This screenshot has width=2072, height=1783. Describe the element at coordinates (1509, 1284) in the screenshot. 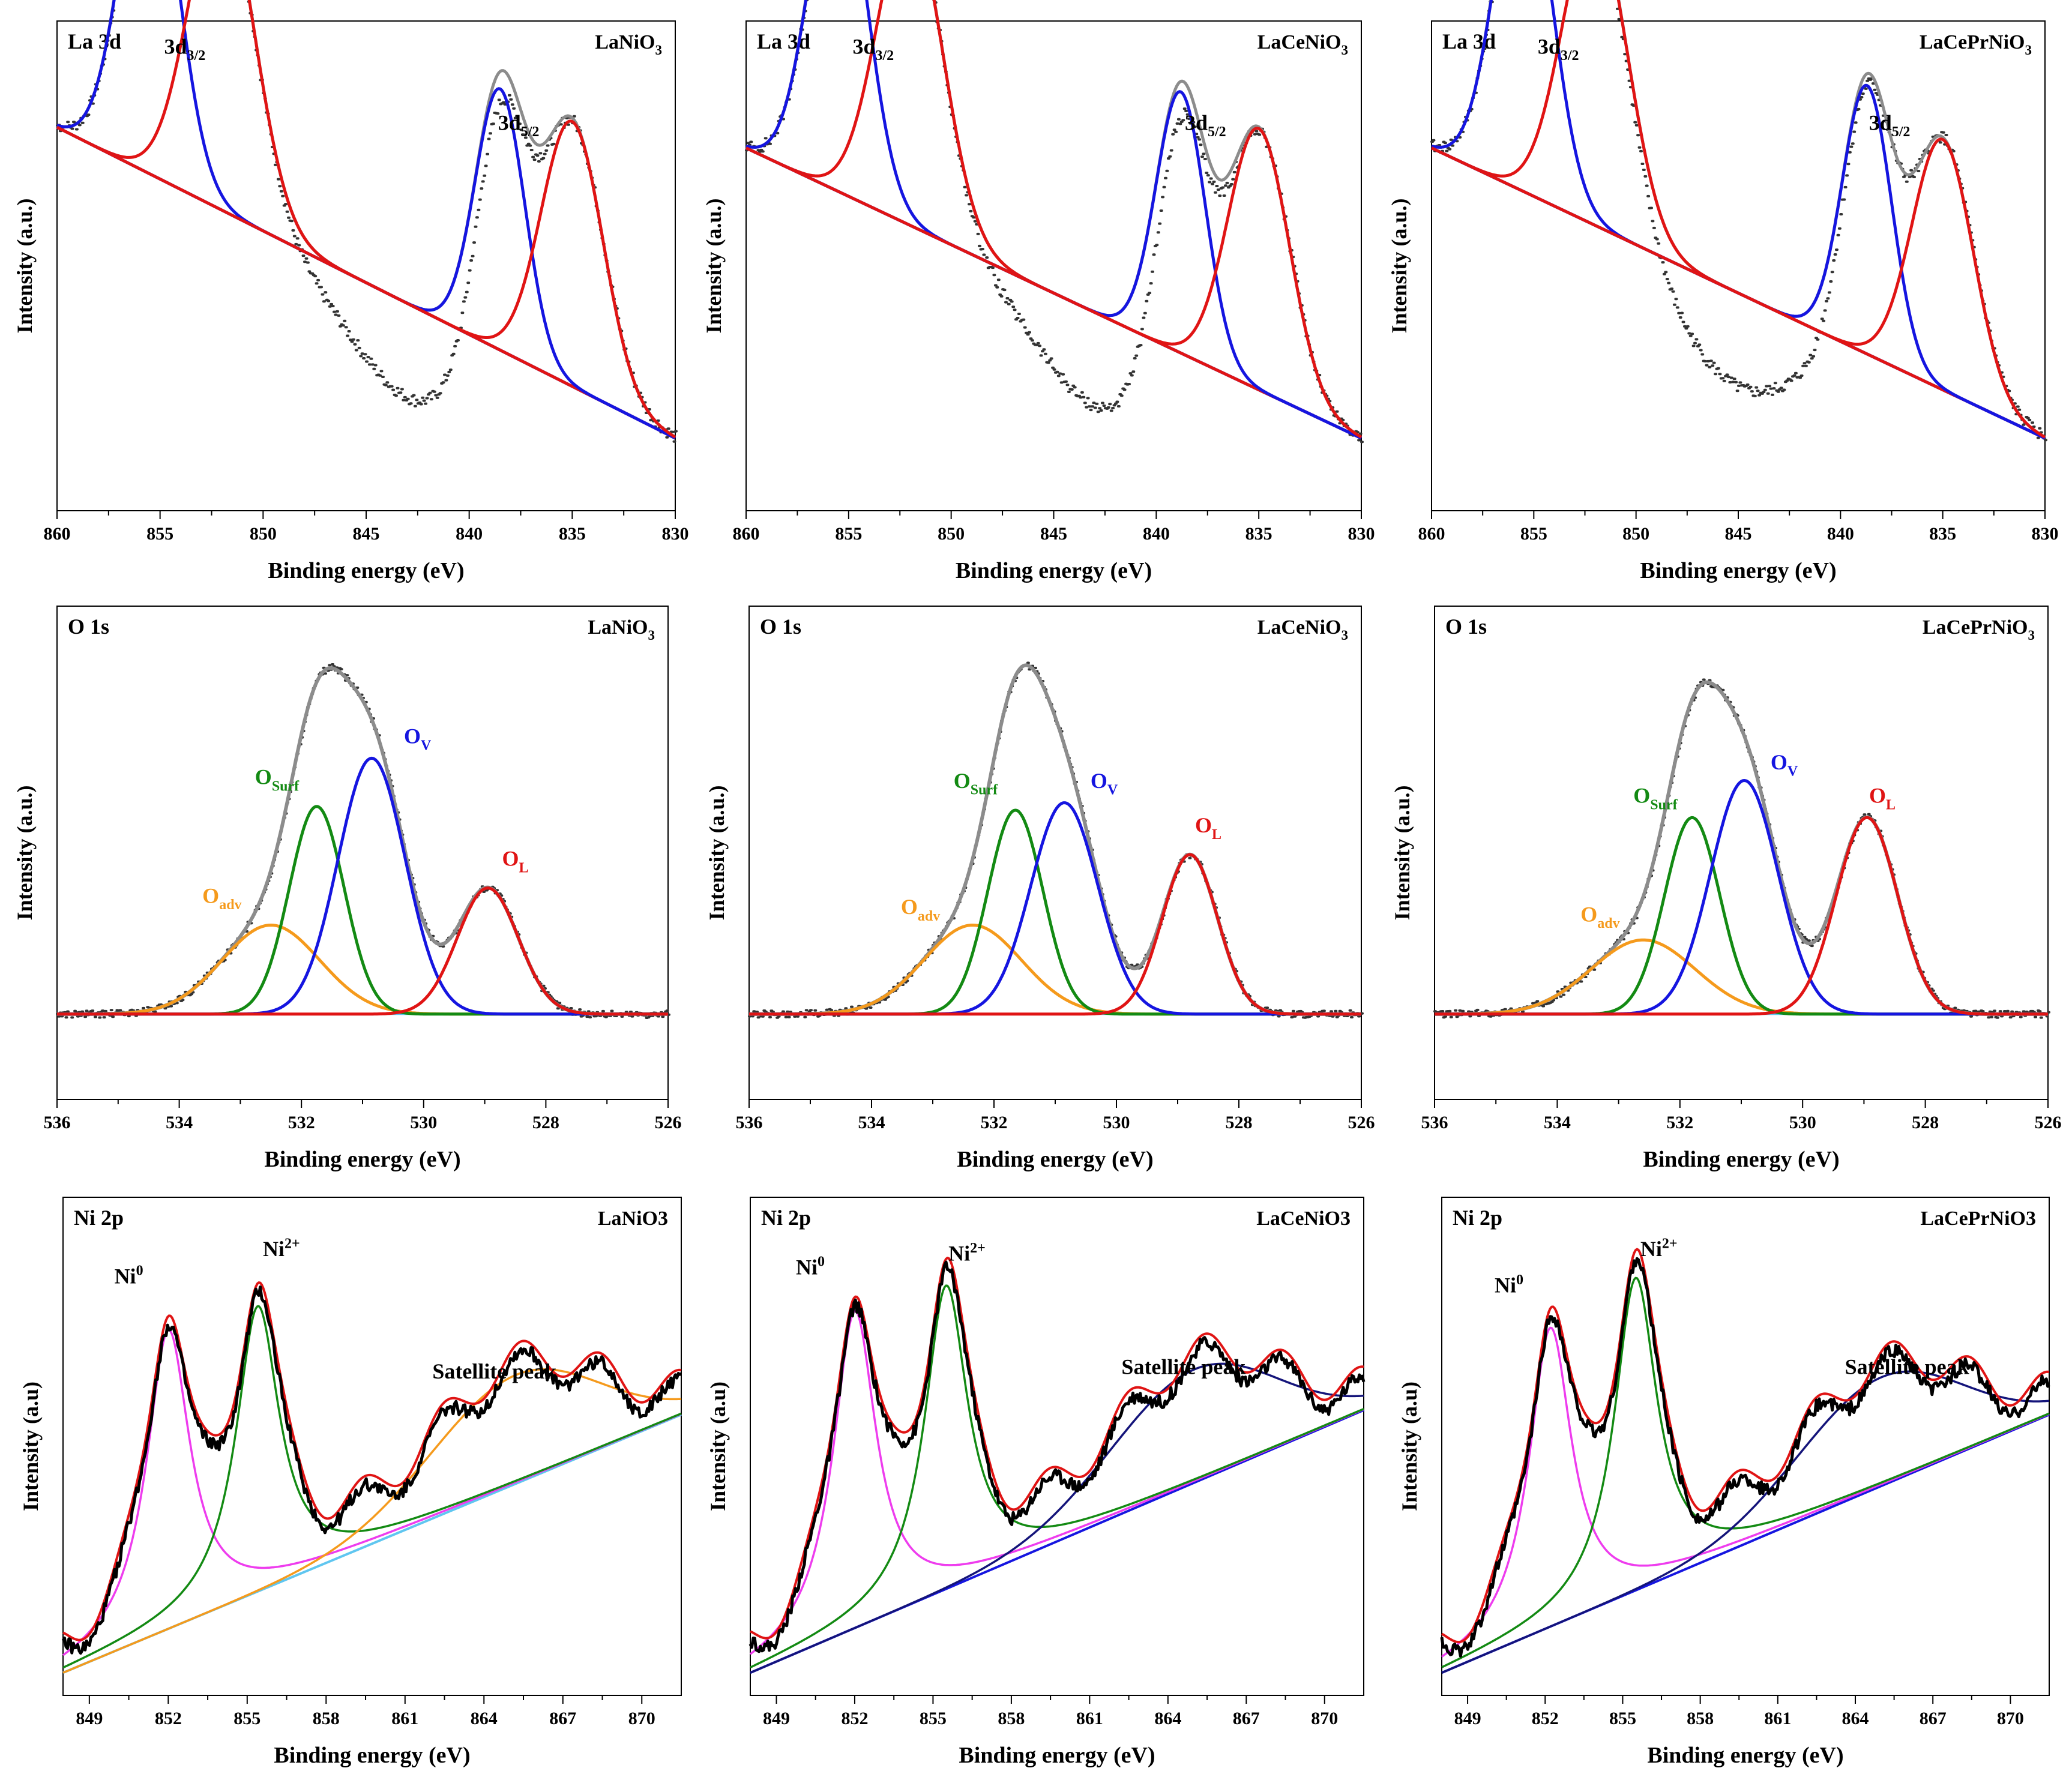

I see `peak-label-0: Ni0` at that location.